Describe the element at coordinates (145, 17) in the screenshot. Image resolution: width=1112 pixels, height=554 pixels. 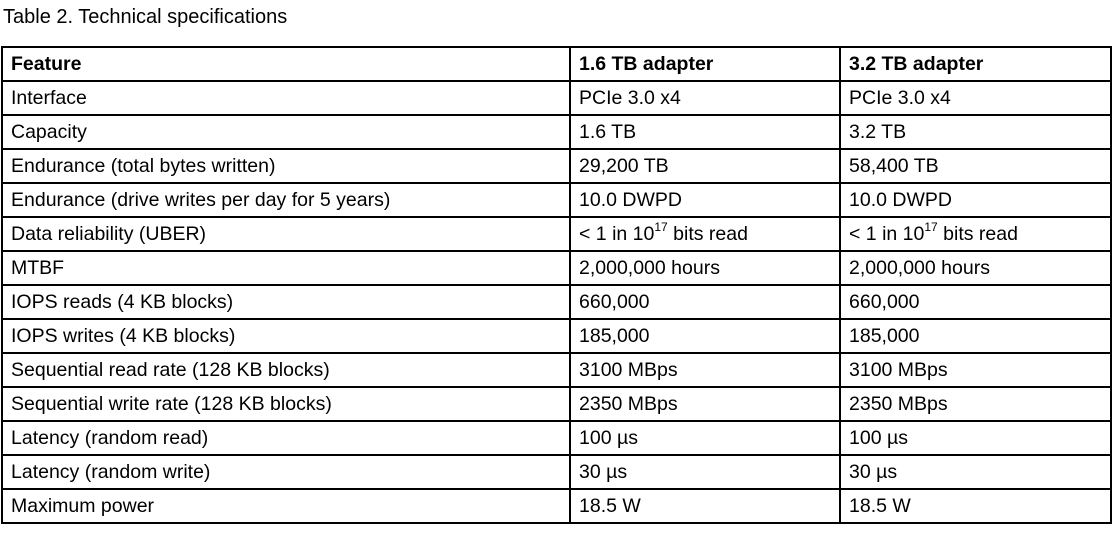
I see `table-caption: Table 2. Technical specifications` at that location.